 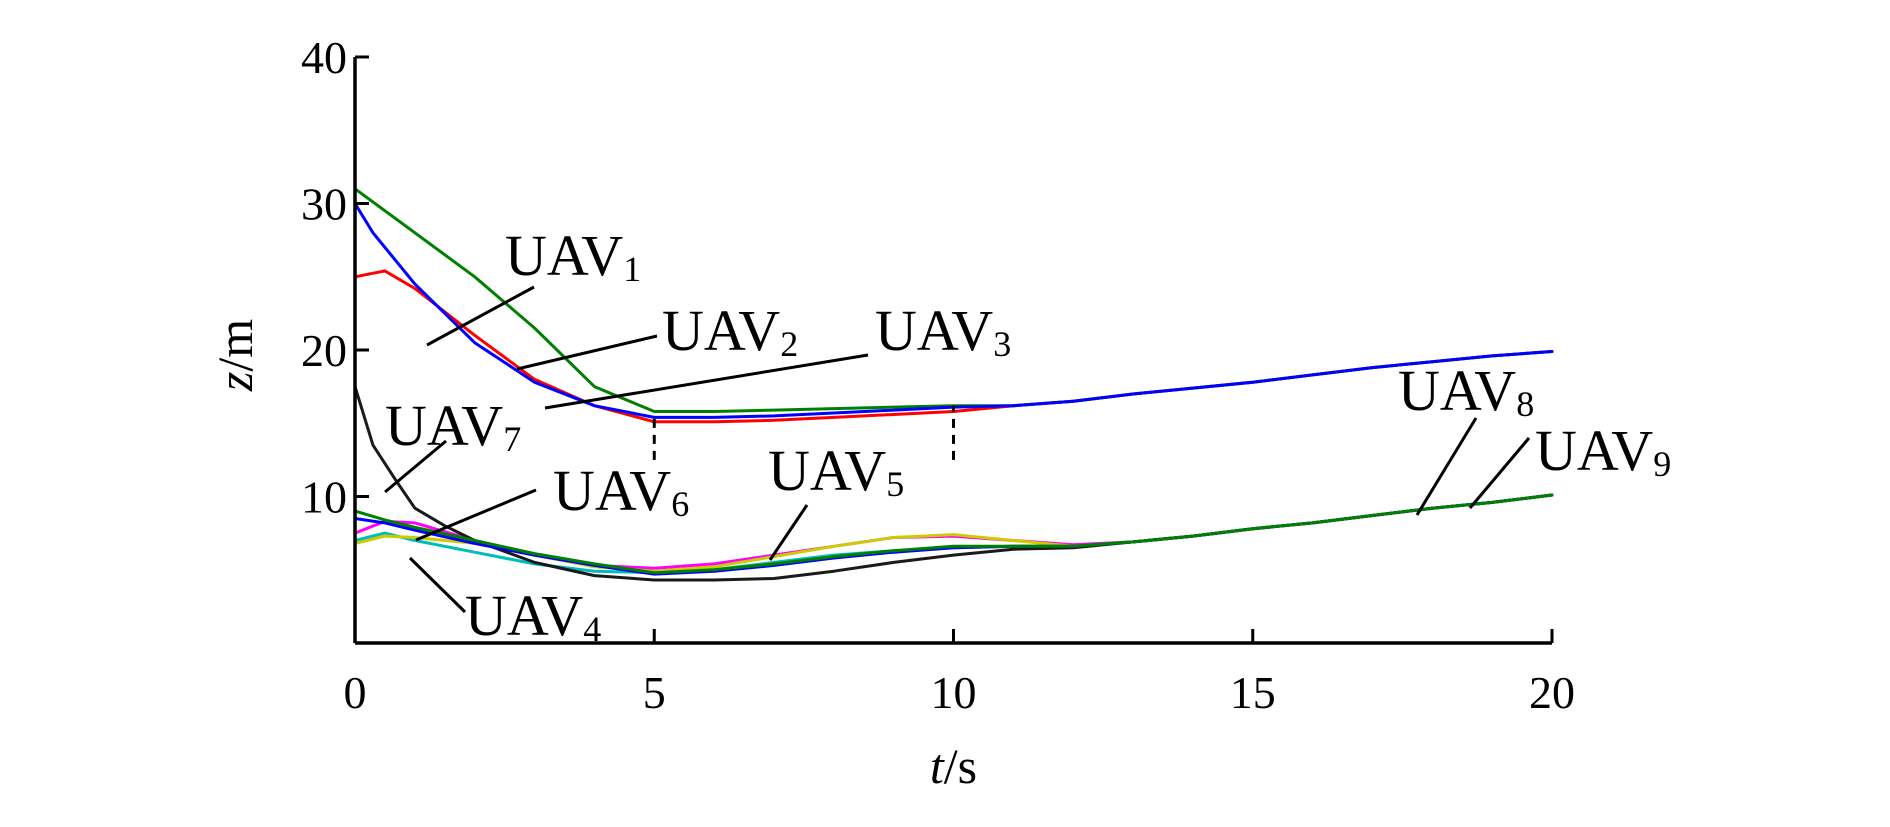 What do you see at coordinates (706, 381) in the screenshot?
I see `leader-line-uav3` at bounding box center [706, 381].